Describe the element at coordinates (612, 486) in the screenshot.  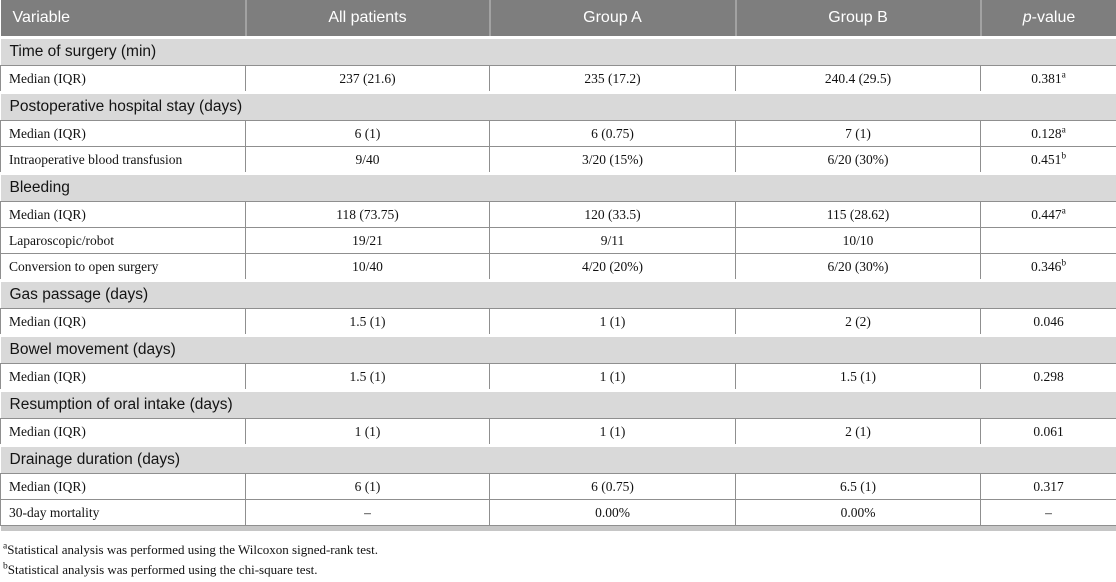
I see `cell-text: 6 (0.75)` at that location.